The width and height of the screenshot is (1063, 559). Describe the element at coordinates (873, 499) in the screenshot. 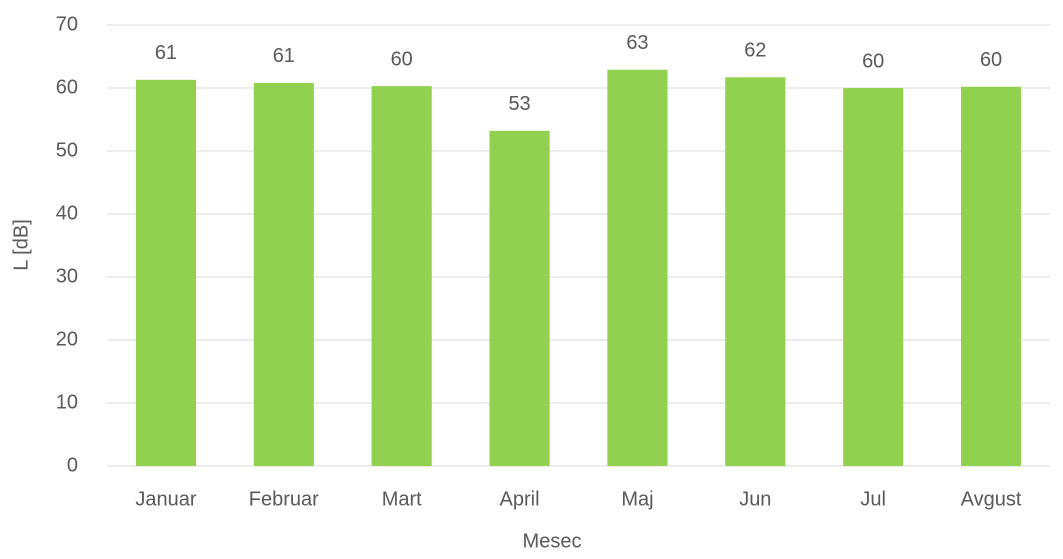

I see `x-tick-label: Jul` at that location.